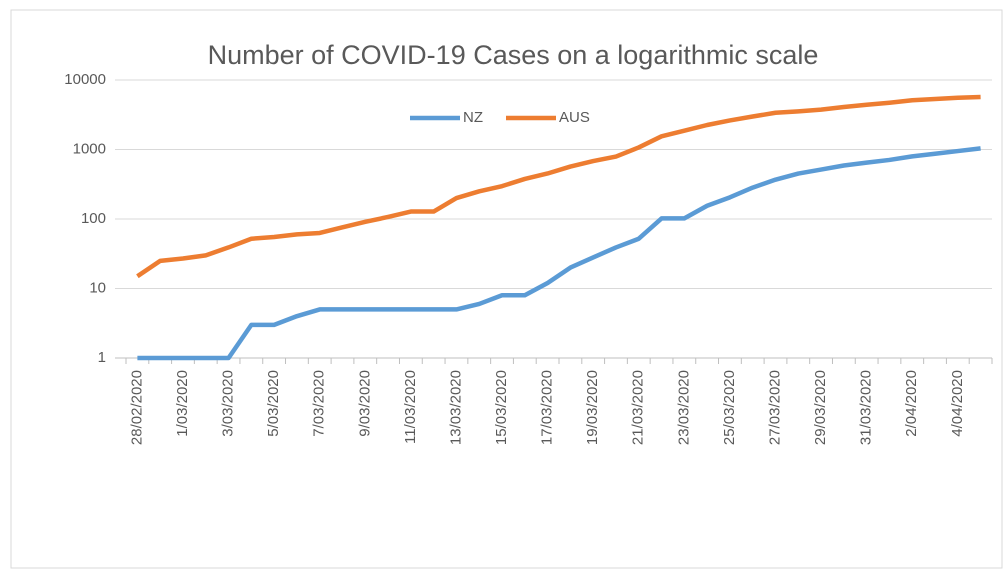 This screenshot has height=570, width=1004. Describe the element at coordinates (410, 407) in the screenshot. I see `x-tick-label: 11/03/2020` at that location.